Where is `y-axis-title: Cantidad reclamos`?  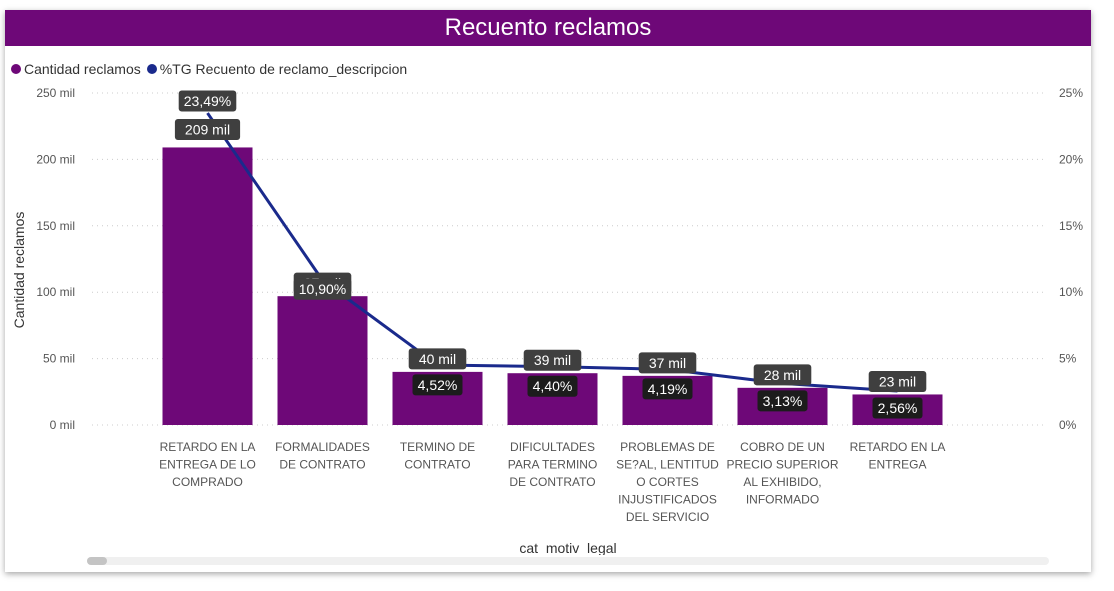 y-axis-title: Cantidad reclamos is located at coordinates (19, 270).